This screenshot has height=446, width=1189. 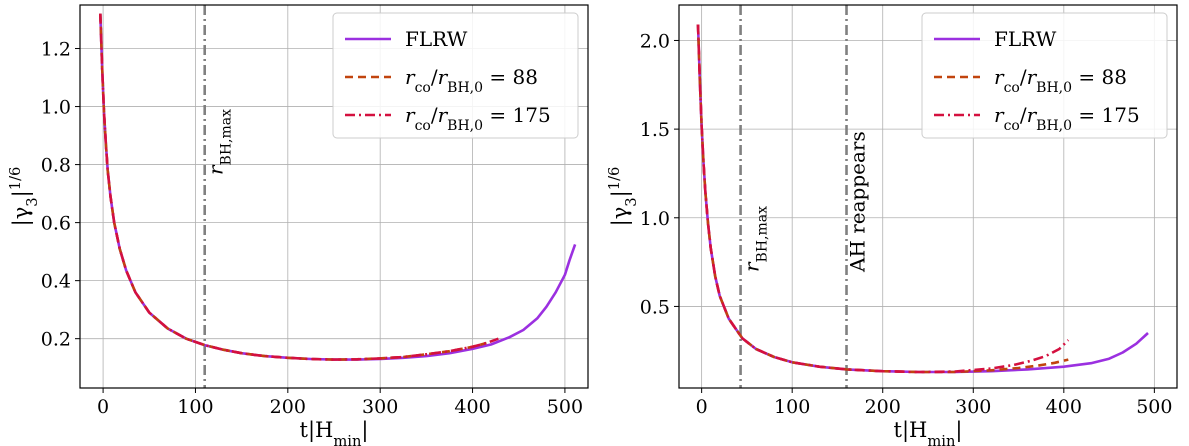 What do you see at coordinates (56, 340) in the screenshot?
I see `y-tick-label: 0.2` at bounding box center [56, 340].